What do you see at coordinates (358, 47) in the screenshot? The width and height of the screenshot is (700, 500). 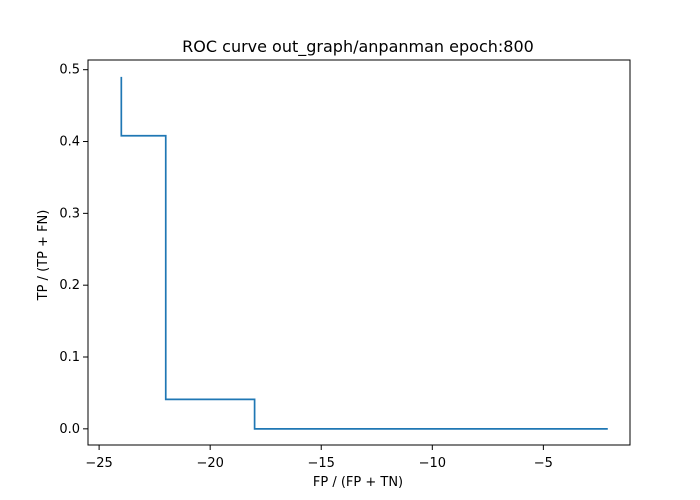 I see `chart-title: ROC curve out_graph/anpanman epoch:800` at bounding box center [358, 47].